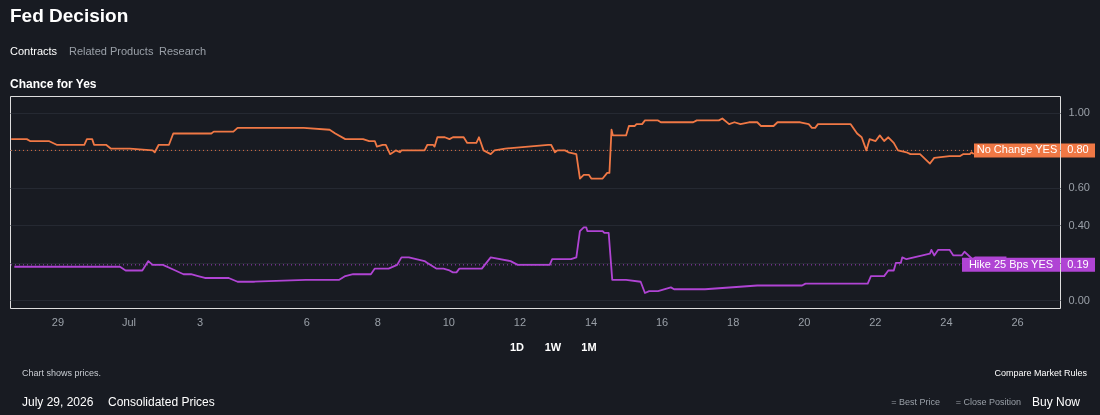  What do you see at coordinates (1056, 402) in the screenshot?
I see `text: Buy Now` at bounding box center [1056, 402].